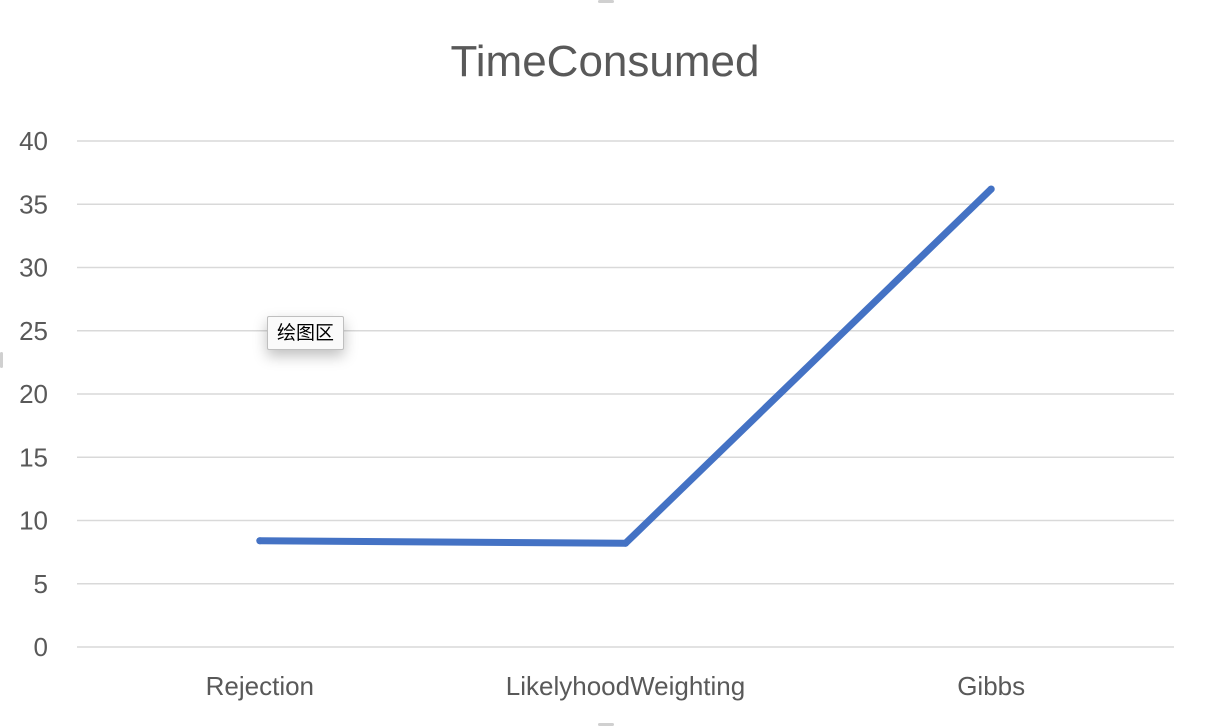  I want to click on resize-handle-top, so click(606, 1).